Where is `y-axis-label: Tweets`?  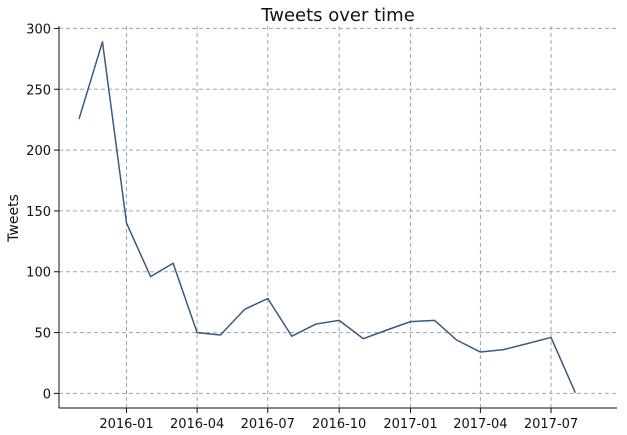 y-axis-label: Tweets is located at coordinates (14, 218).